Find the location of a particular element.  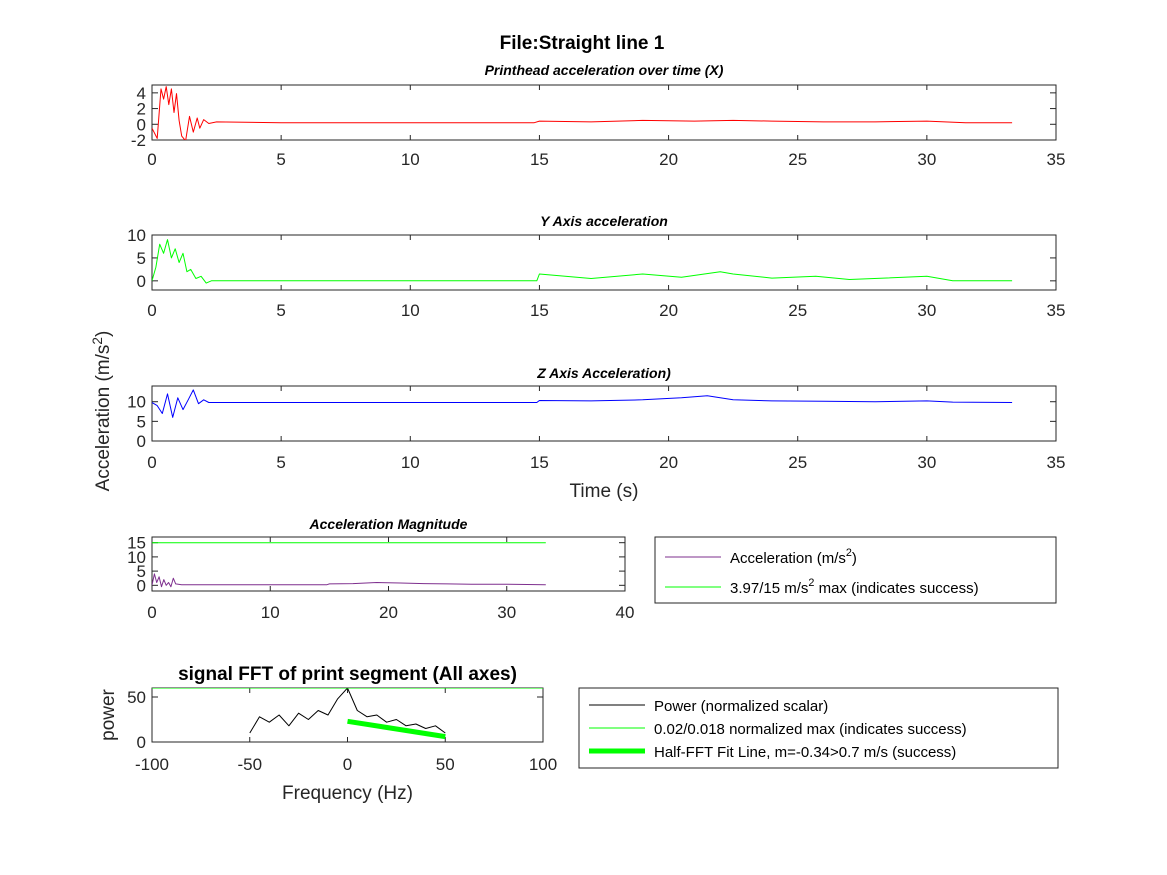

y-tick-label: 4 is located at coordinates (141, 93).